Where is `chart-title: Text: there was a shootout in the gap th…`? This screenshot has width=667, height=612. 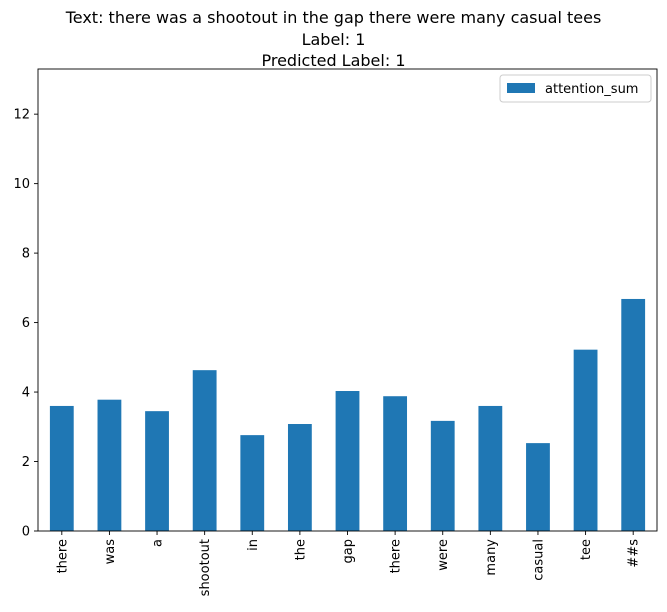
chart-title: Text: there was a shootout in the gap th… is located at coordinates (333, 17).